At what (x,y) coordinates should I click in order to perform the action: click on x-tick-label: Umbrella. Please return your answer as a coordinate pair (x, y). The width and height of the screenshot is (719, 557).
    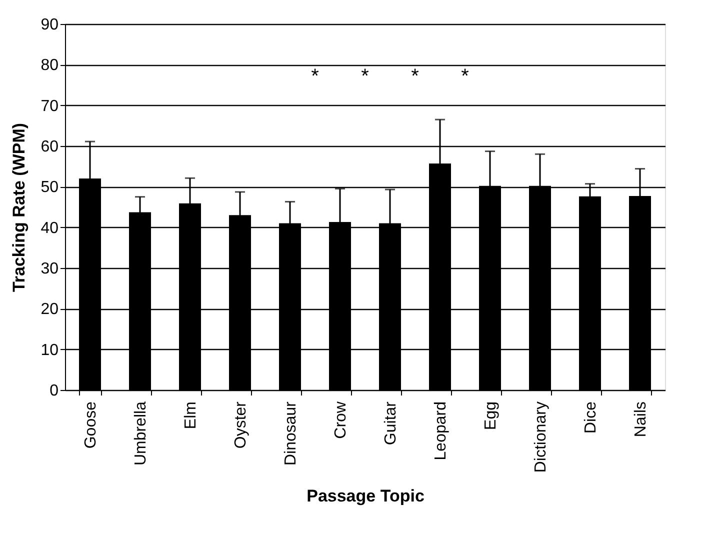
    Looking at the image, I should click on (141, 433).